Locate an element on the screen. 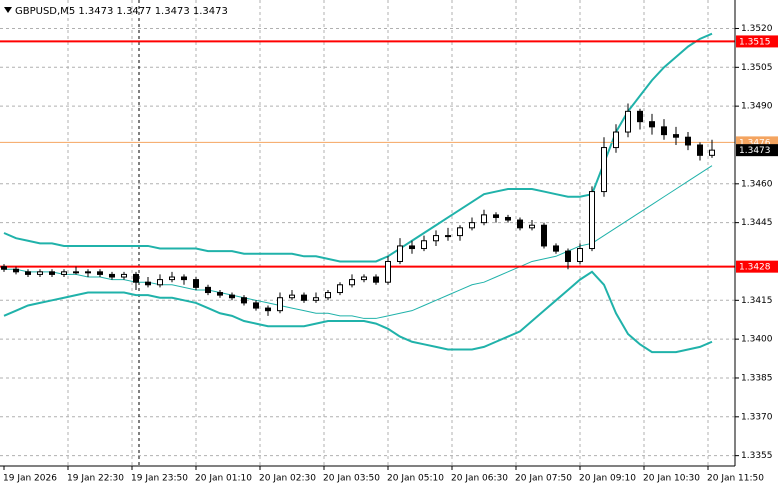  price-tag-label: 1.3476 is located at coordinates (755, 143).